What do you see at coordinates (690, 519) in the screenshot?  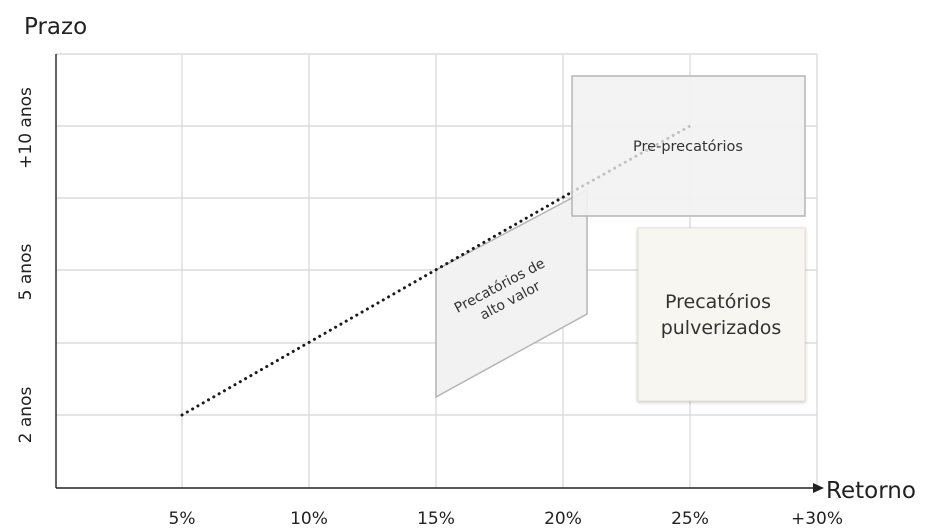 I see `x-tick-label: 25%` at bounding box center [690, 519].